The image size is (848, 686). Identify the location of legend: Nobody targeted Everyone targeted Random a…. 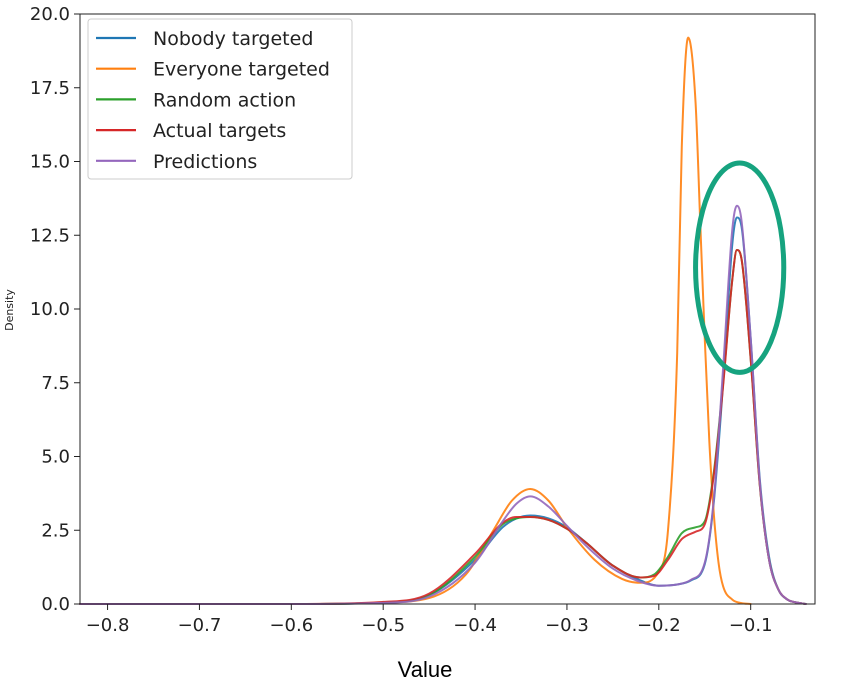
(220, 99).